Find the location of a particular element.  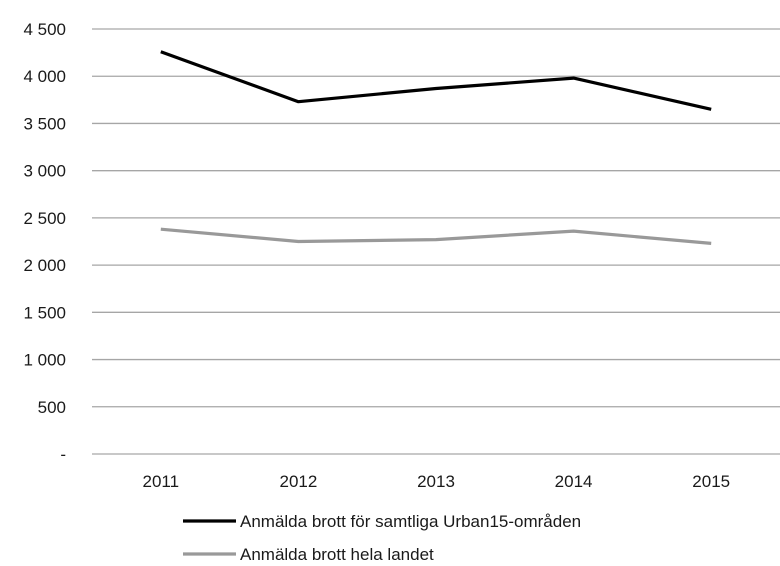

x-axis-tick-labels: 2011 2012 2013 2014 2015 is located at coordinates (437, 481).